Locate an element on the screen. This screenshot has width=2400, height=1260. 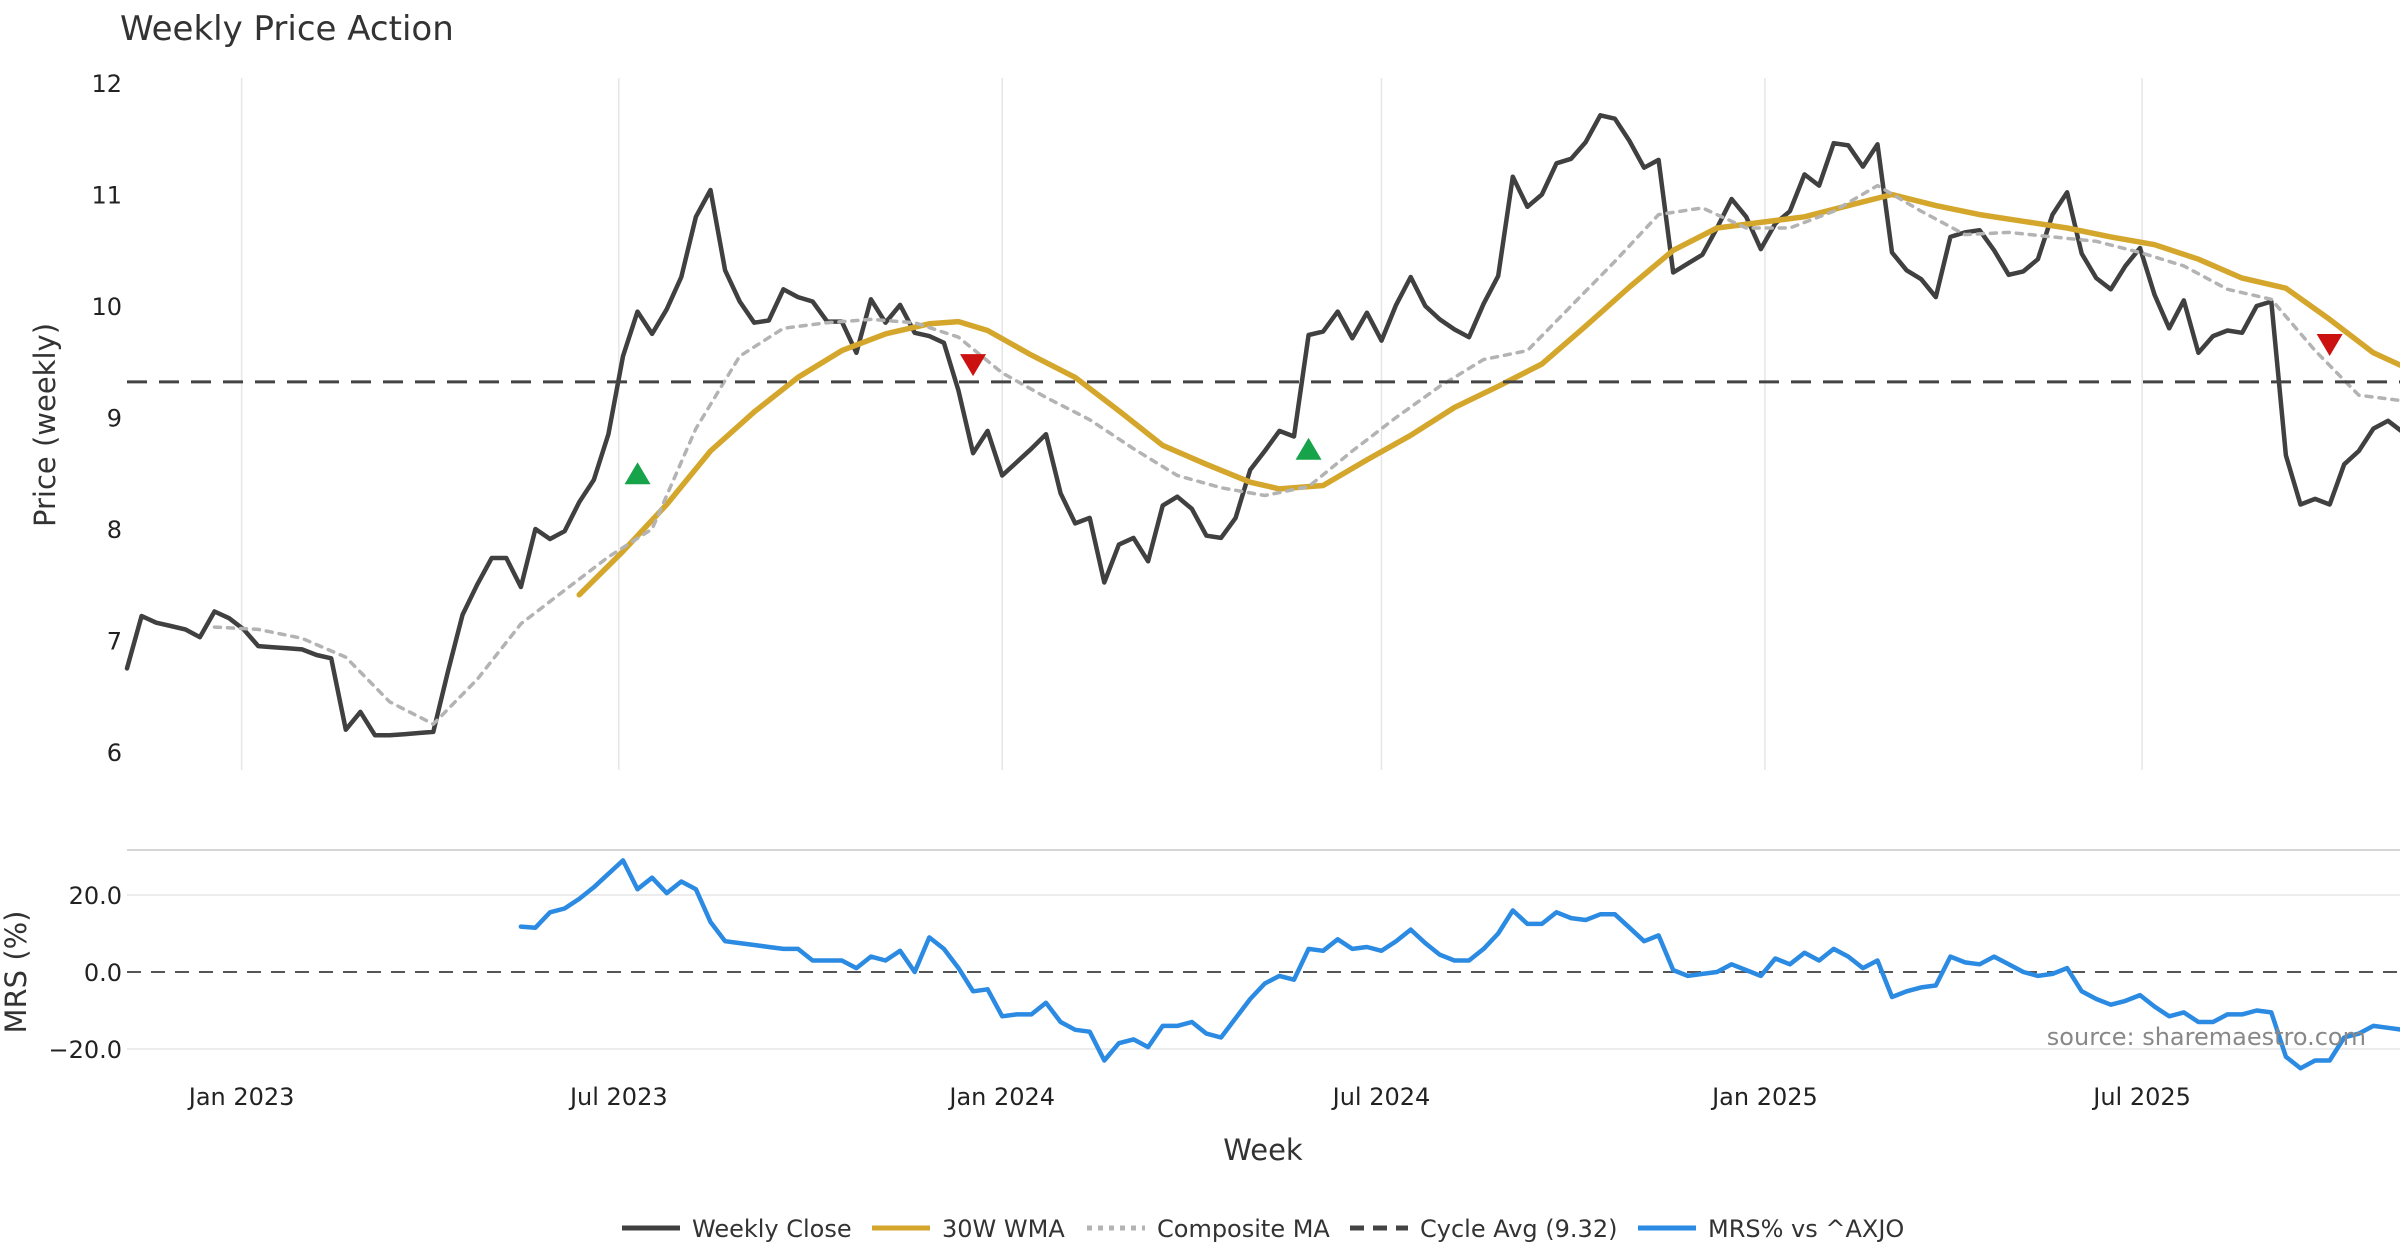
legend-label: MRS% vs ^AXJO is located at coordinates (1806, 1229).